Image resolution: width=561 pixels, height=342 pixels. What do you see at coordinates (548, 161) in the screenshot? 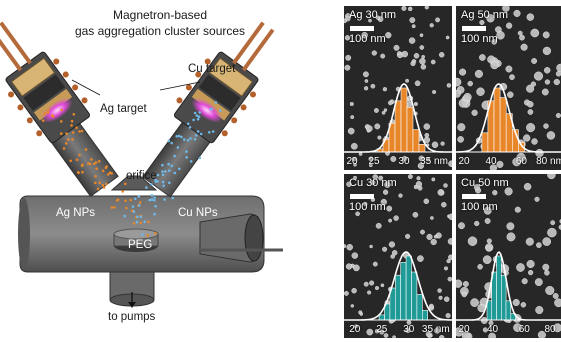
I see `x-tick-label: 80 nm` at bounding box center [548, 161].